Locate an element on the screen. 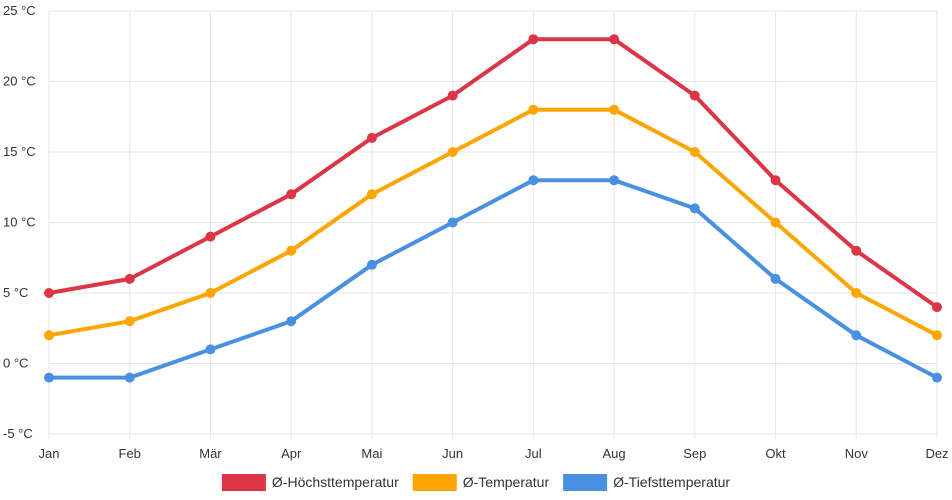 The height and width of the screenshot is (500, 952). y-tick-label: 15 °C is located at coordinates (19, 151).